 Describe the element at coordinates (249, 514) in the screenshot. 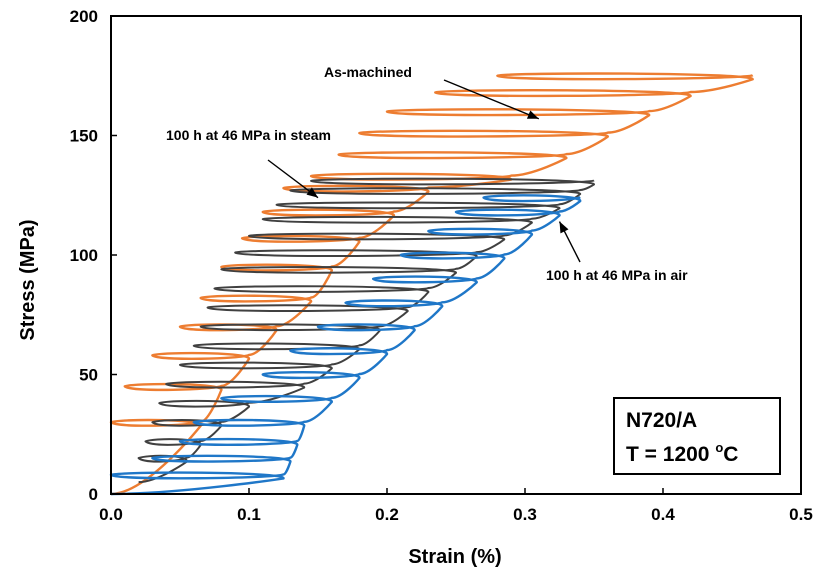

I see `x-tick-label: 0.1` at that location.